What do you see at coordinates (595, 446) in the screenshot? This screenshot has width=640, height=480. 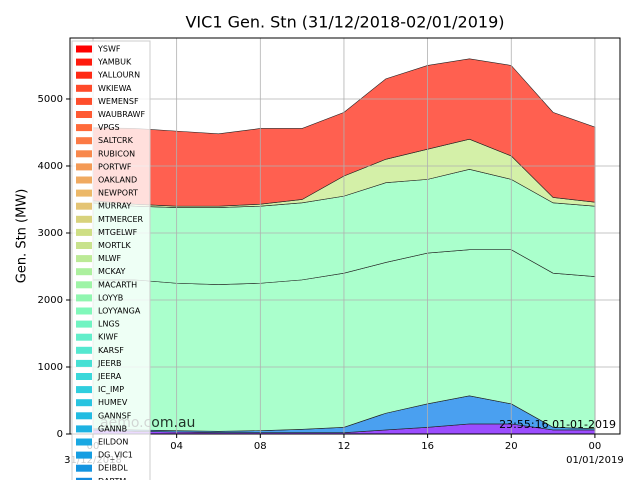 I see `x-tick-label: 00` at bounding box center [595, 446].